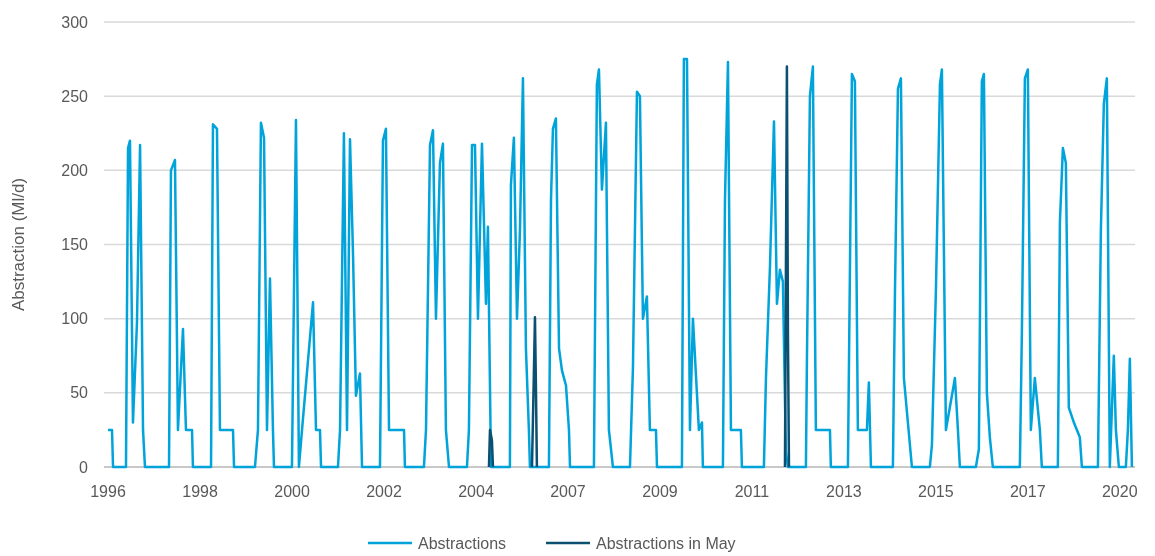  I want to click on x-tick-label: 2015, so click(936, 491).